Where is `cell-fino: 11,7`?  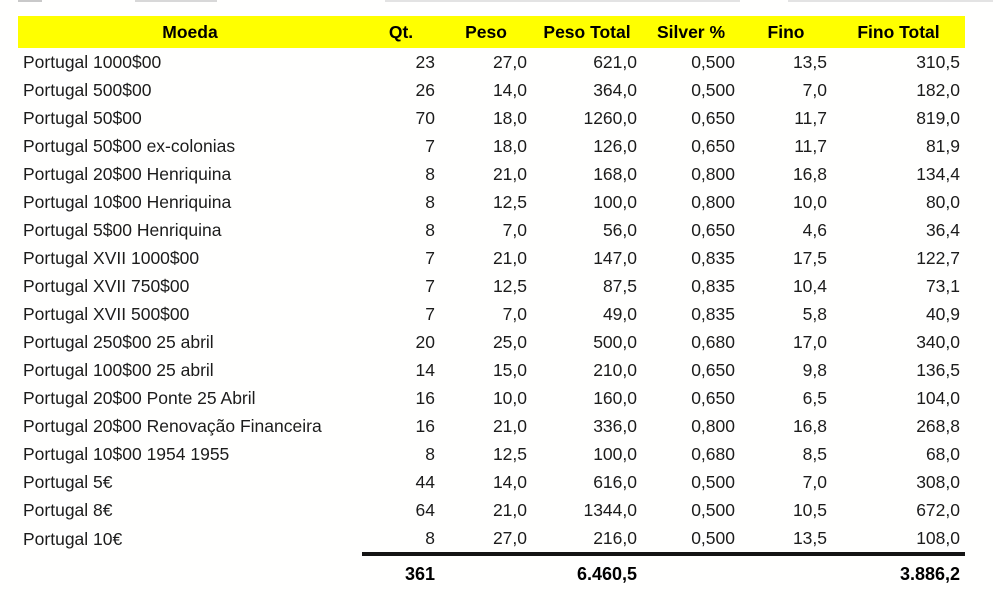 cell-fino: 11,7 is located at coordinates (810, 145).